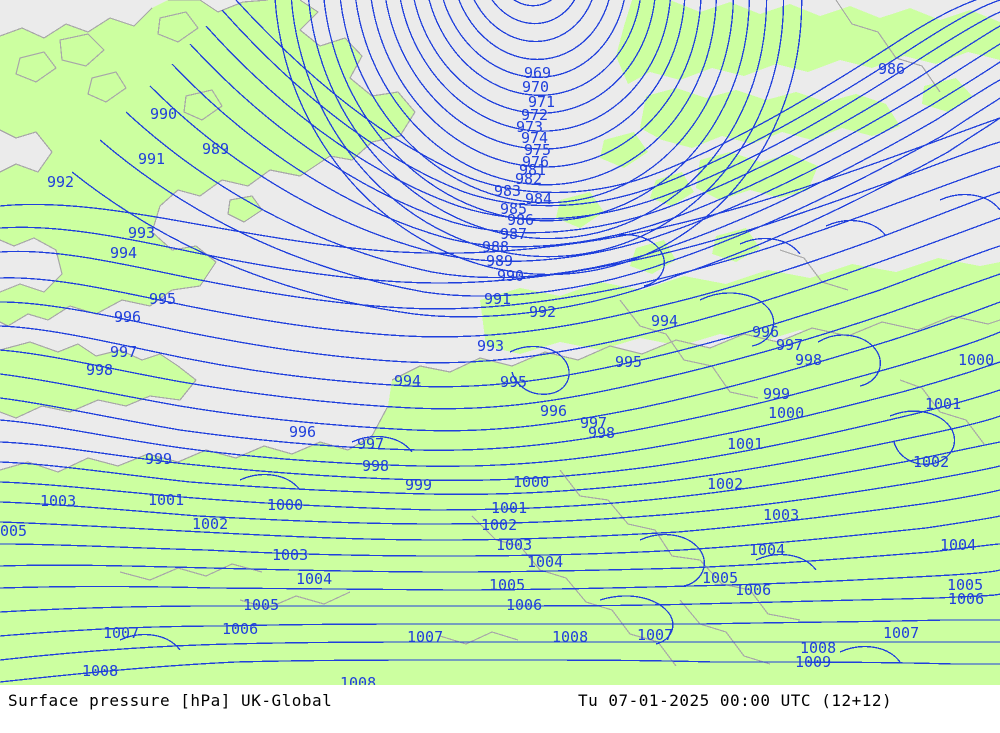 The height and width of the screenshot is (733, 1000). Describe the element at coordinates (14, 531) in the screenshot. I see `contour-label: 005` at that location.